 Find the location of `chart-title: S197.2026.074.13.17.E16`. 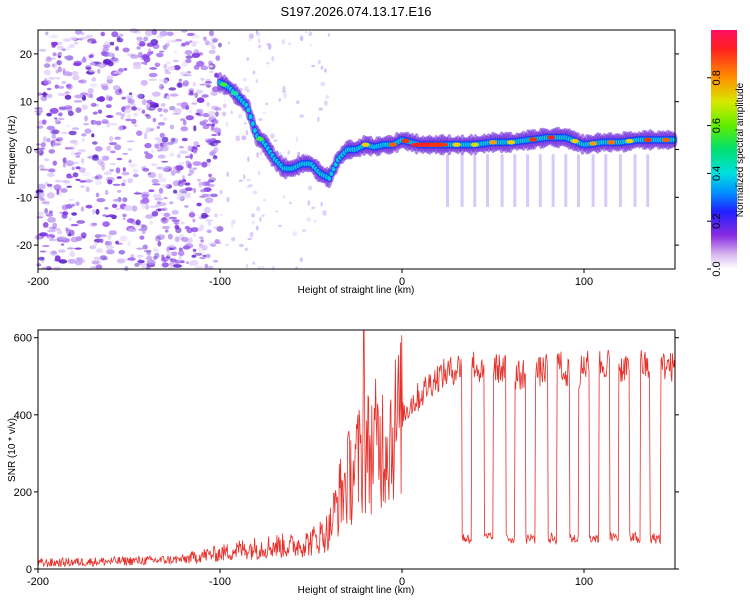

chart-title: S197.2026.074.13.17.E16 is located at coordinates (355, 11).